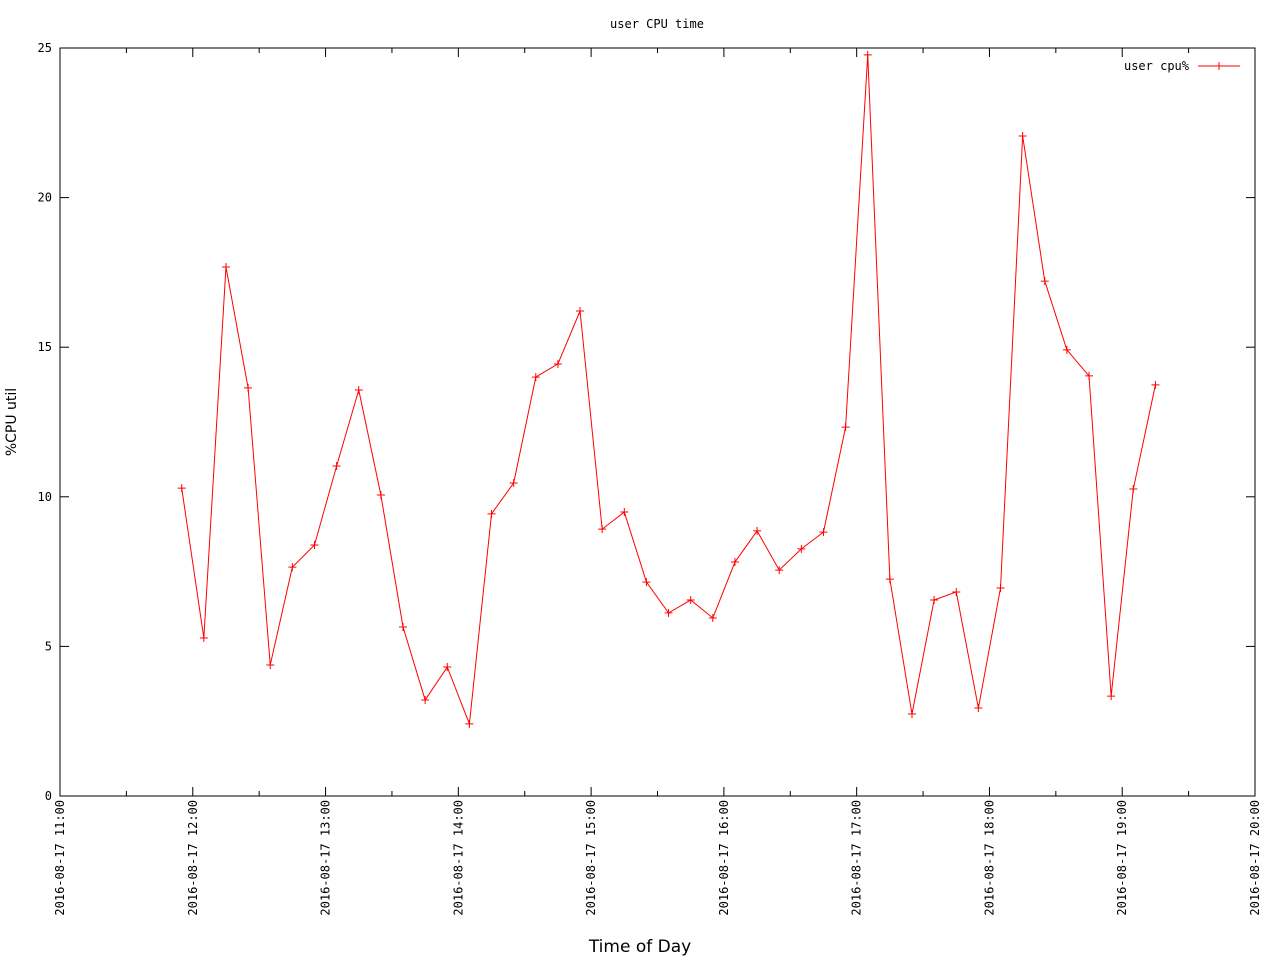 This screenshot has width=1280, height=964. What do you see at coordinates (1219, 66) in the screenshot?
I see `legend-marker` at bounding box center [1219, 66].